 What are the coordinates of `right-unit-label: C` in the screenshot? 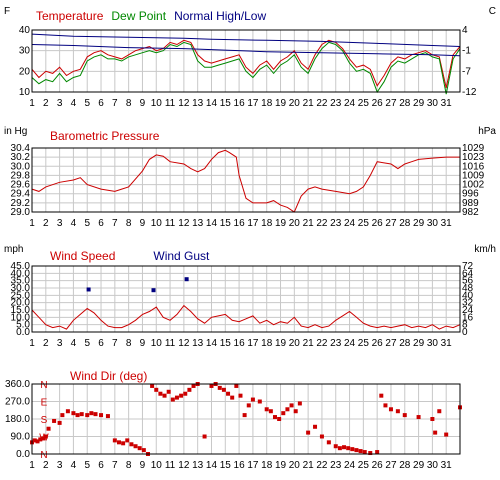 It's located at (492, 11).